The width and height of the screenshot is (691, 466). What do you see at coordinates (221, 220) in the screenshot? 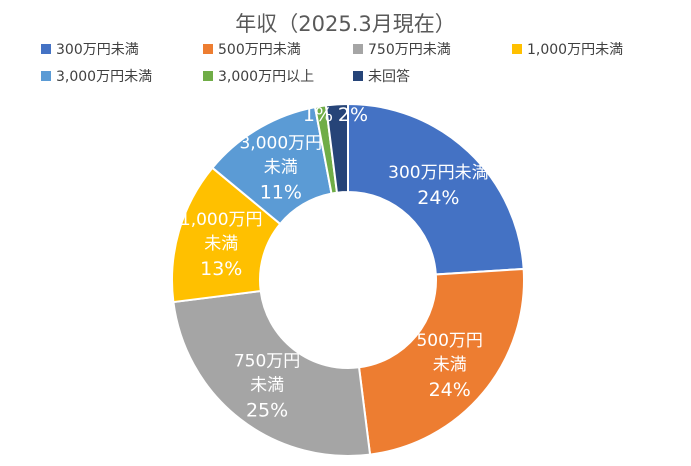
I see `slice-label: 1,000万円` at bounding box center [221, 220].